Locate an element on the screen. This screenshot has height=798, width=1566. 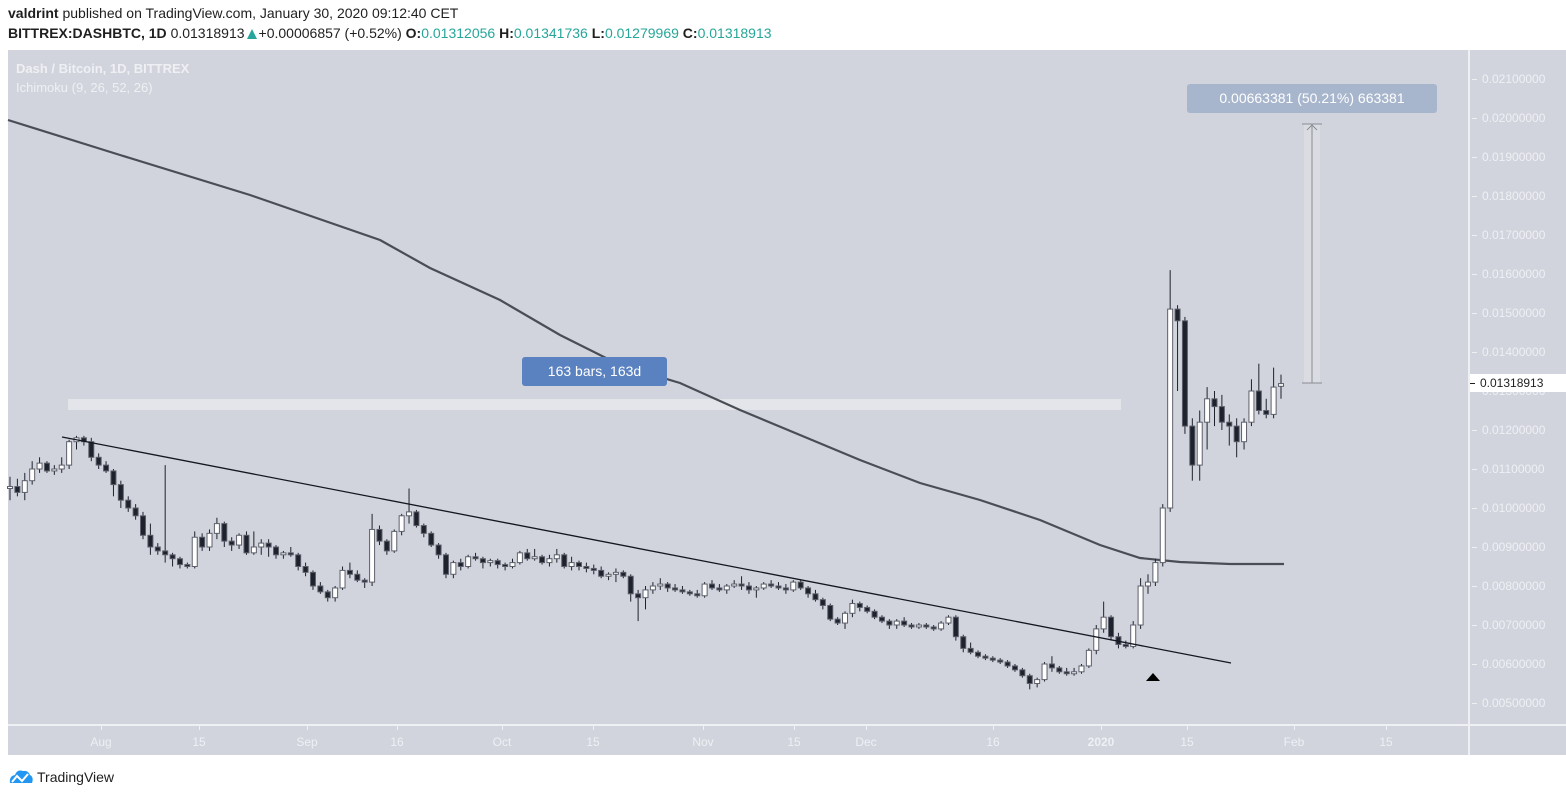
low-label: L: is located at coordinates (598, 33).